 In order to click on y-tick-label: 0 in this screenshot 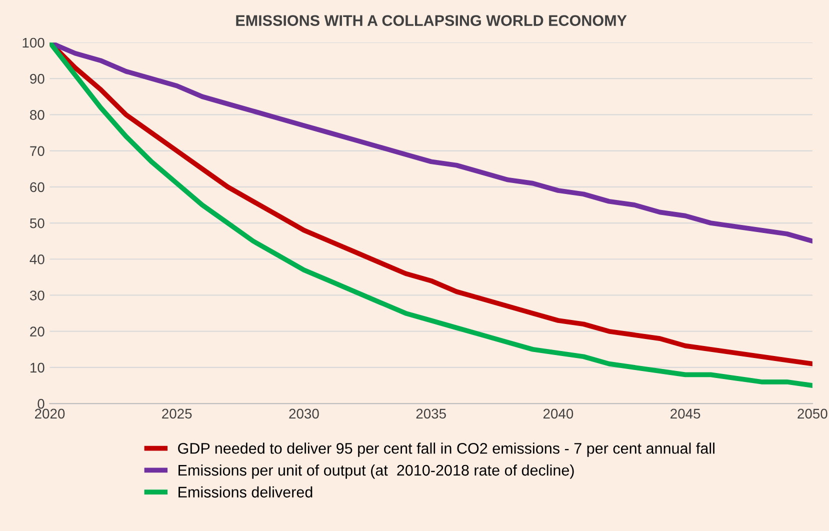, I will do `click(41, 403)`.